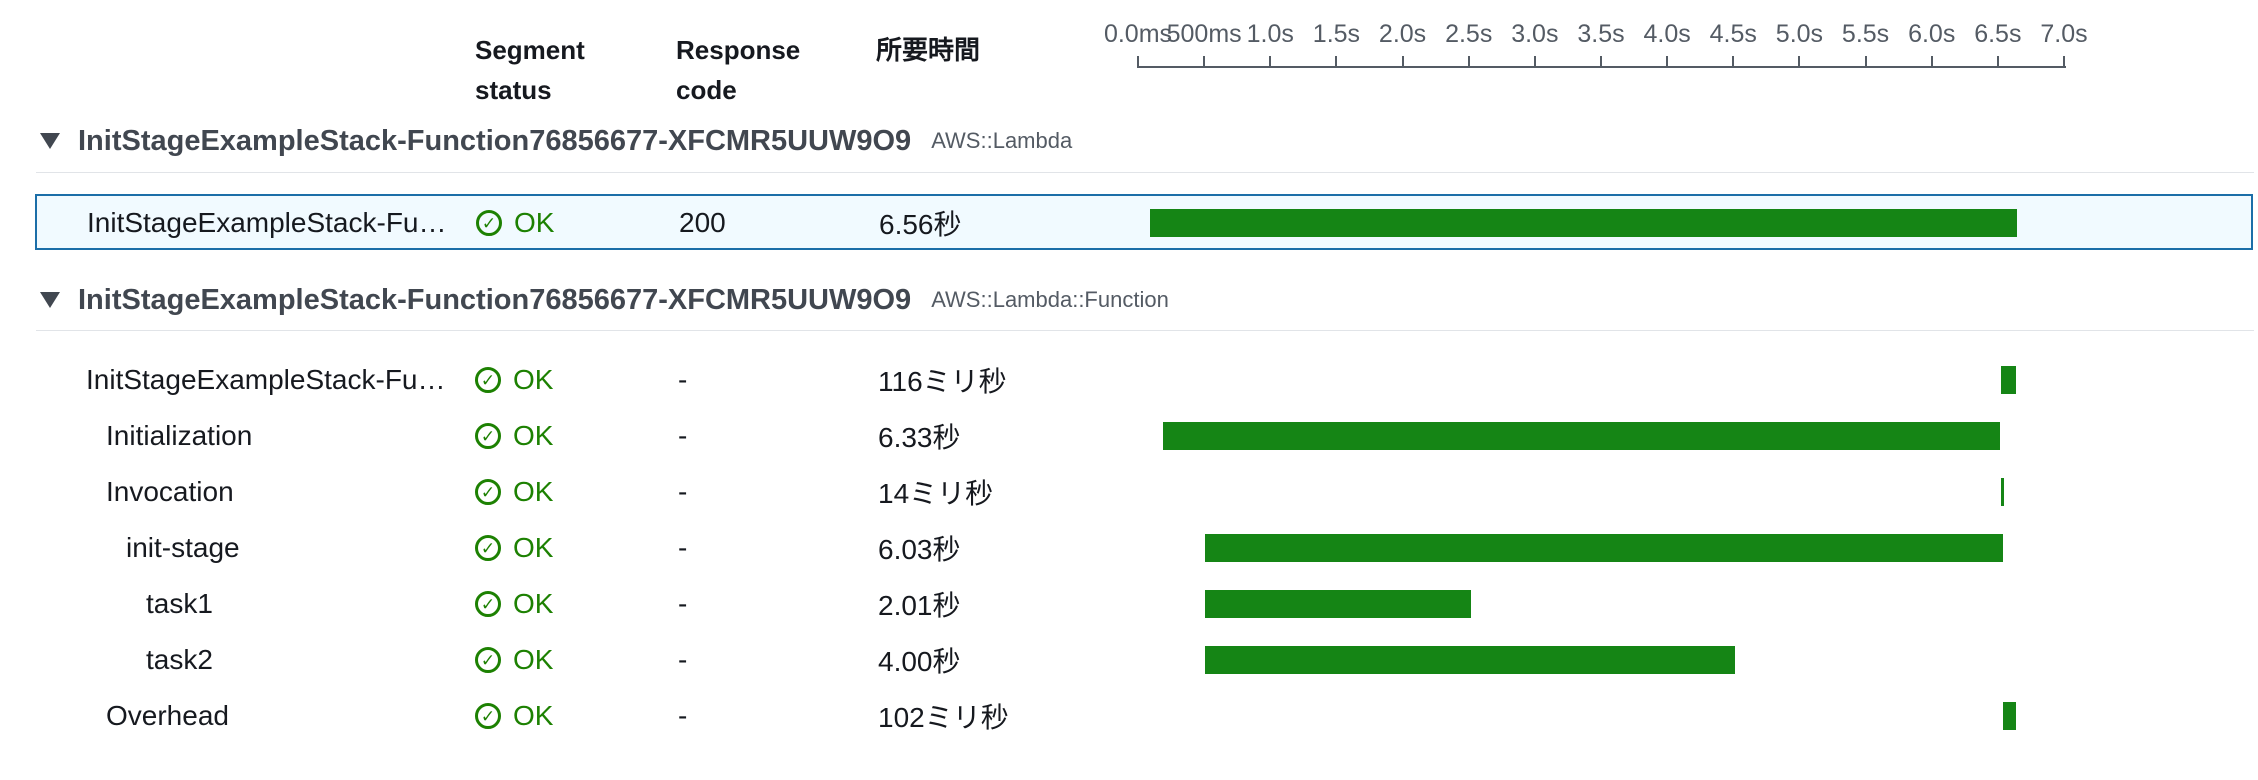 The width and height of the screenshot is (2258, 780). I want to click on axis-tick-label: 1.0s, so click(1270, 34).